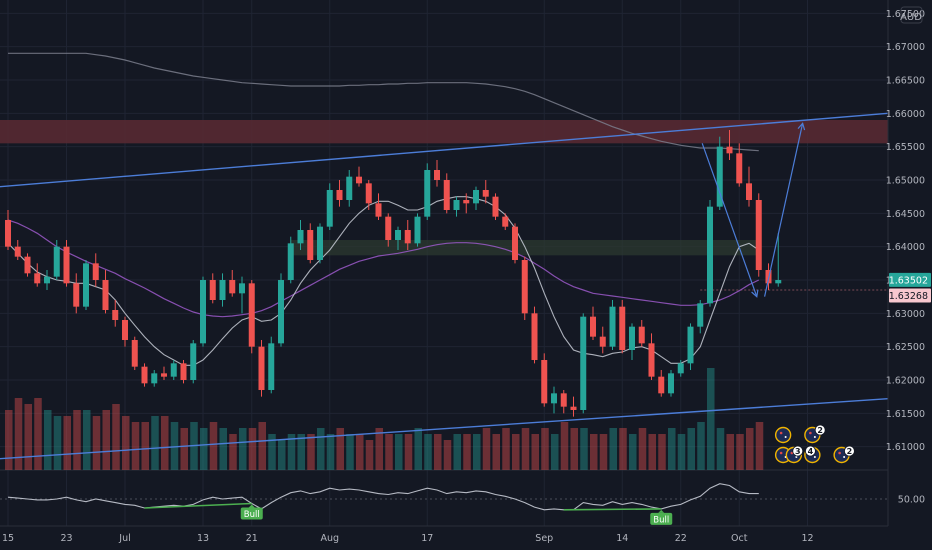  I want to click on time-axis-background, so click(466, 538).